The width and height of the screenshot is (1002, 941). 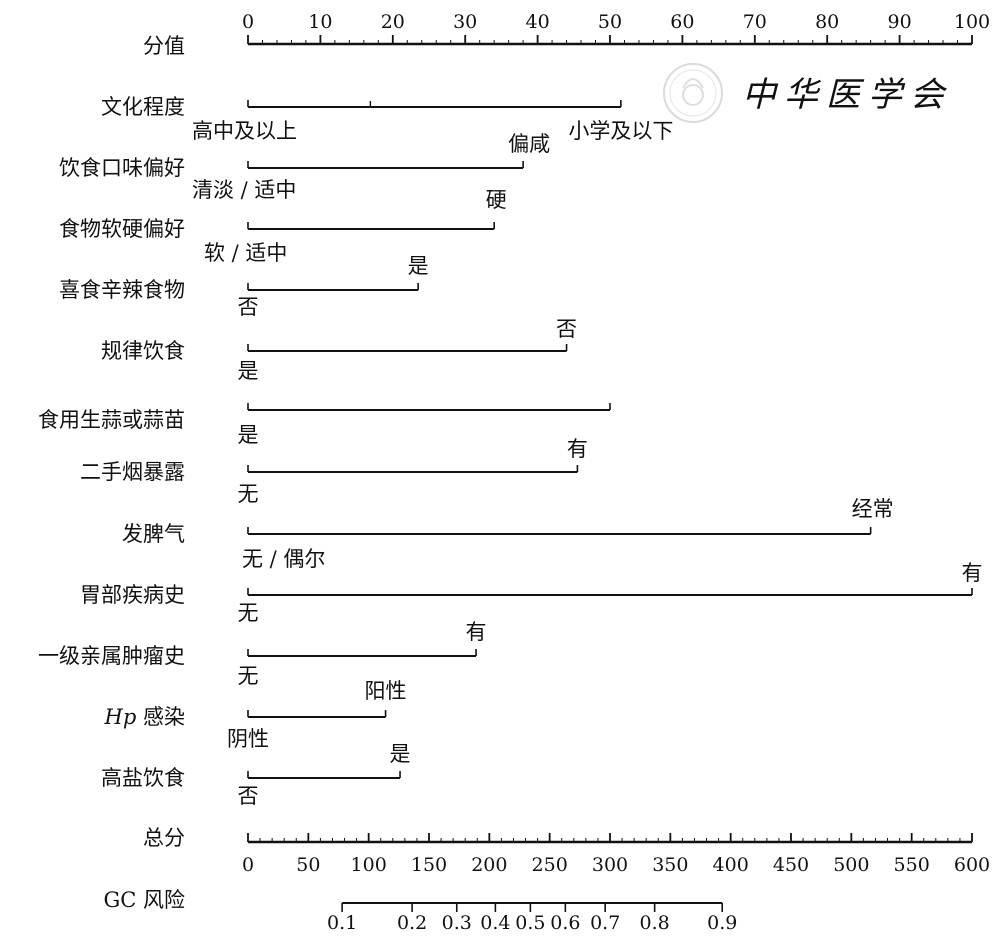 What do you see at coordinates (143, 351) in the screenshot?
I see `predictor-name: 规律饮食` at bounding box center [143, 351].